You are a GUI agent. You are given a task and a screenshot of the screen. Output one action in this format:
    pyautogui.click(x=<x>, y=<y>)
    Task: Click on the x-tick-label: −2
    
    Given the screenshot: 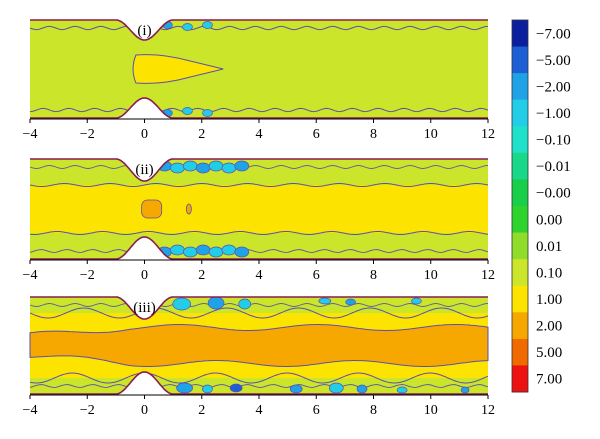 What is the action you would take?
    pyautogui.click(x=87, y=275)
    